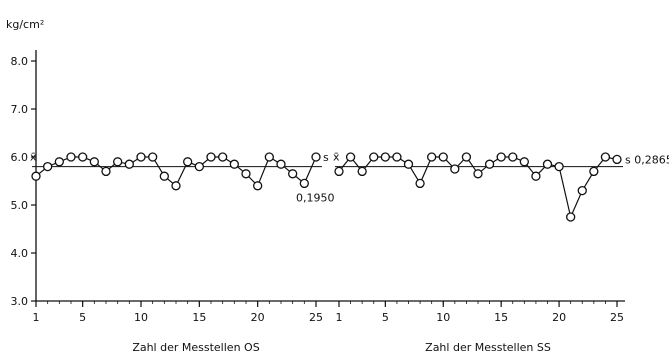 Image resolution: width=669 pixels, height=352 pixels. I want to click on y-tick-label: 8.0, so click(20, 61).